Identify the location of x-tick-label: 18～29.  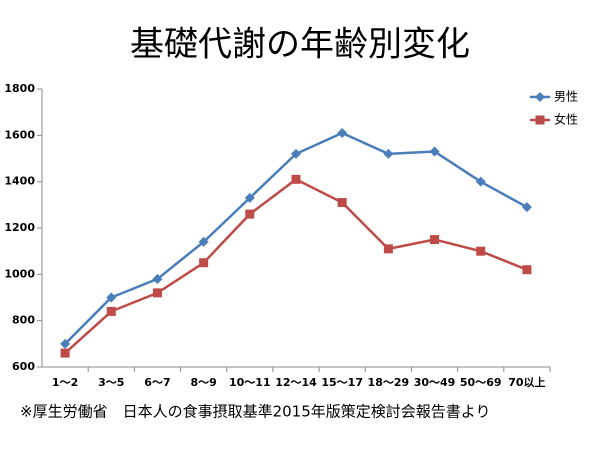
(389, 382).